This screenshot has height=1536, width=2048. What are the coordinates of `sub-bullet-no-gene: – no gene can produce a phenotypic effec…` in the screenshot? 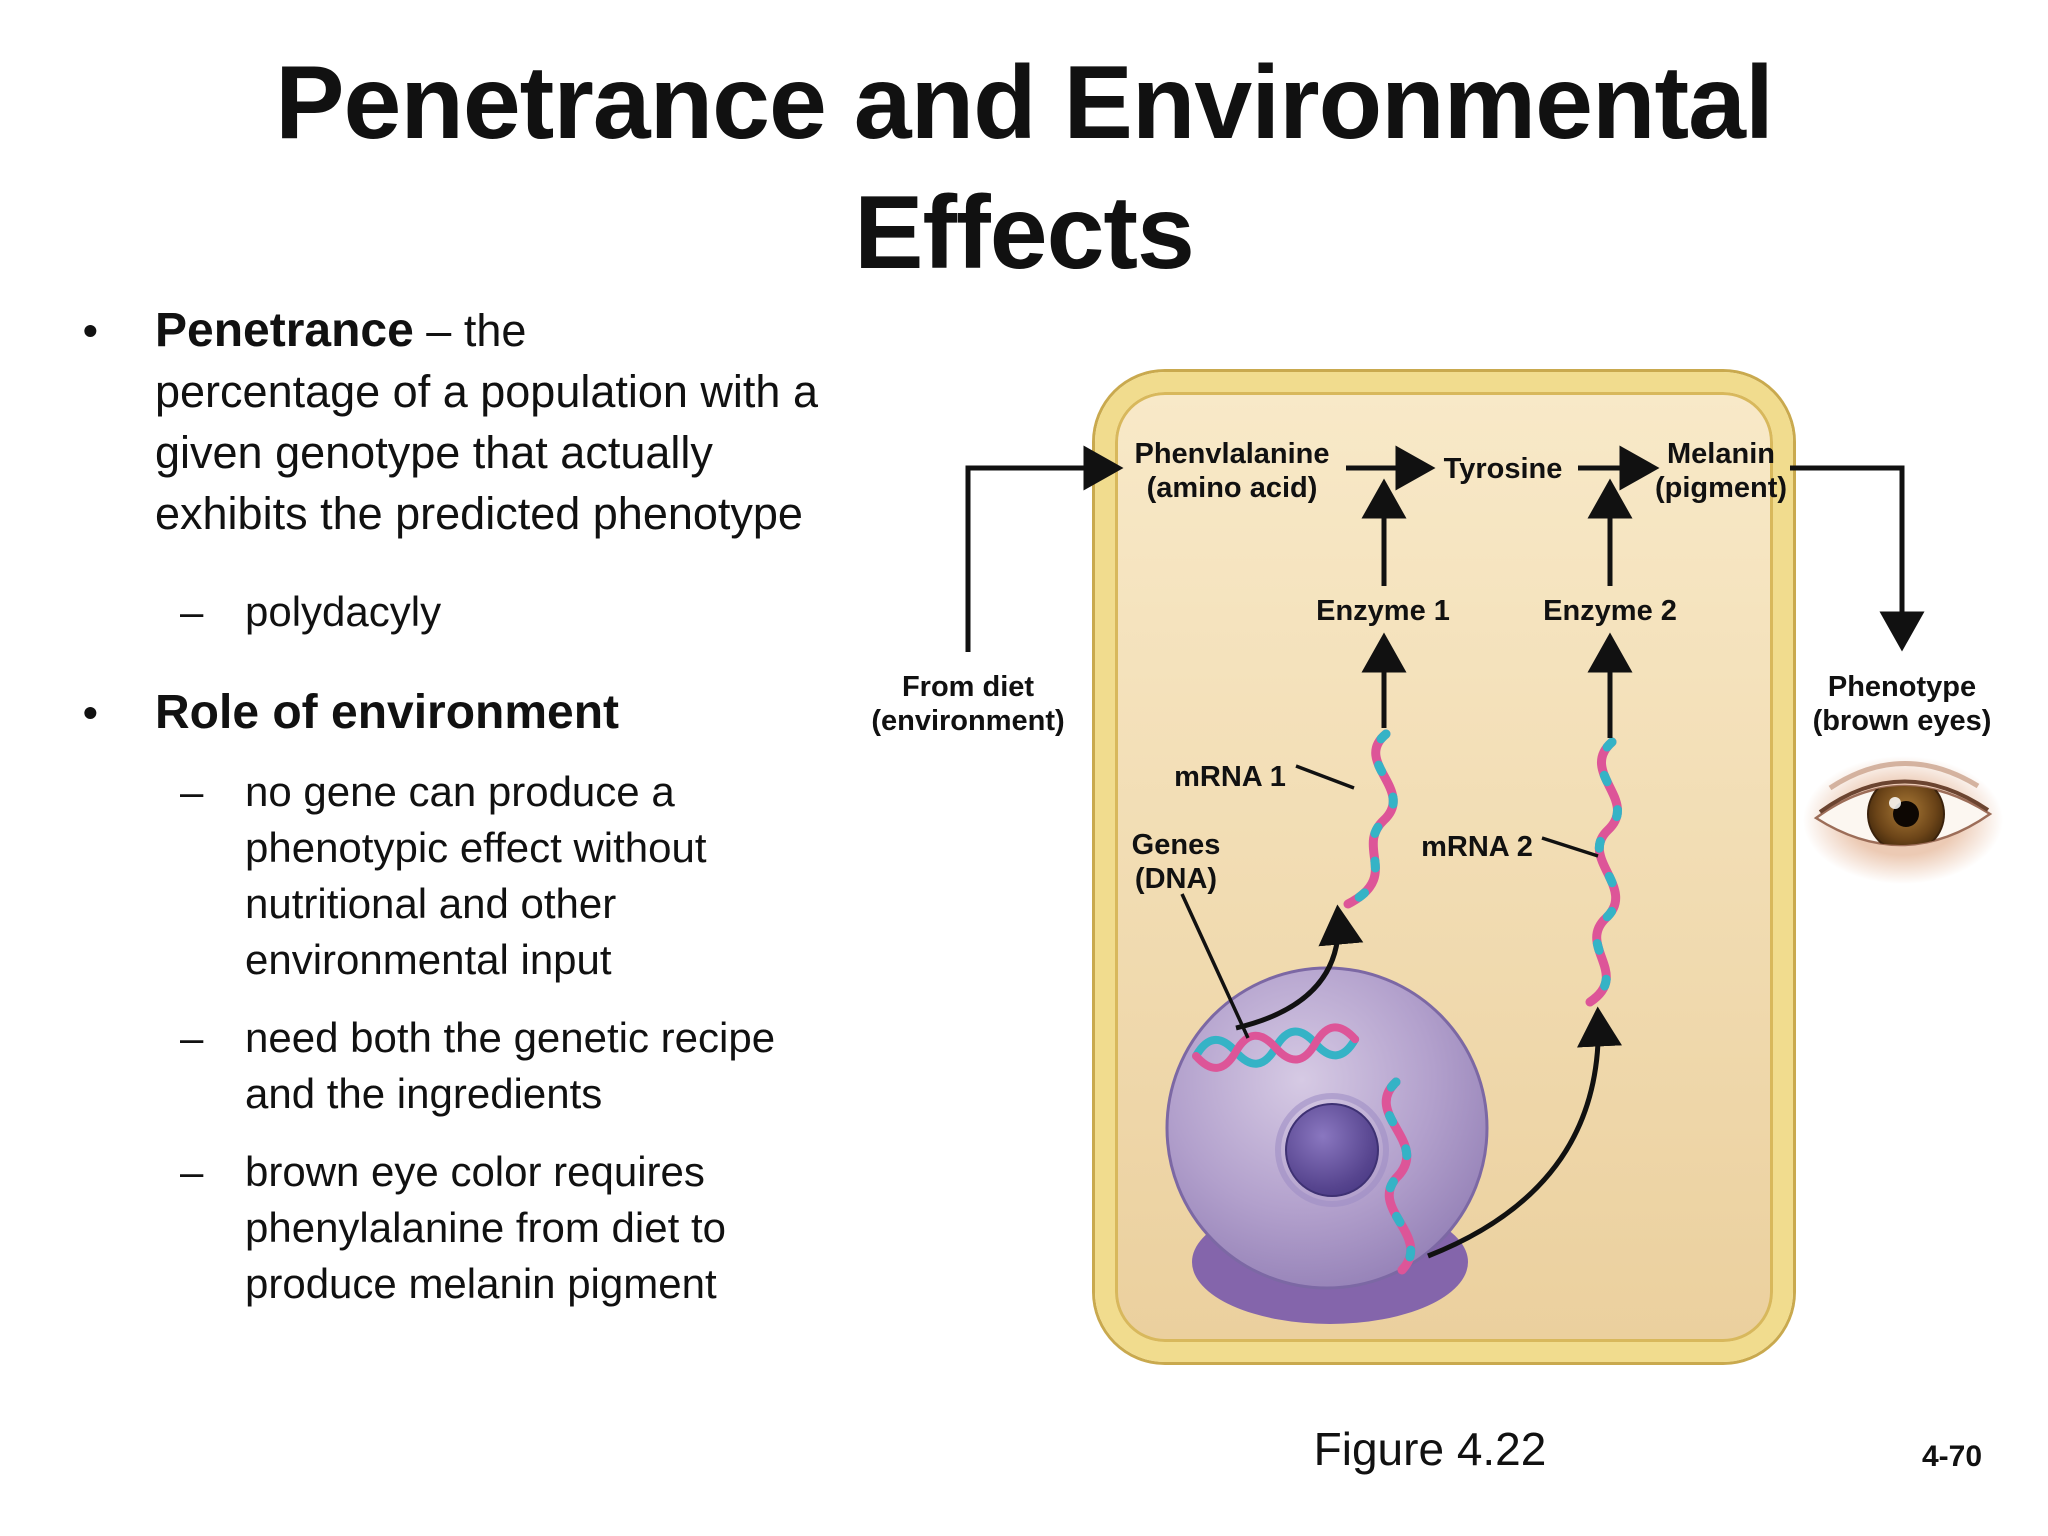 It's located at (512, 876).